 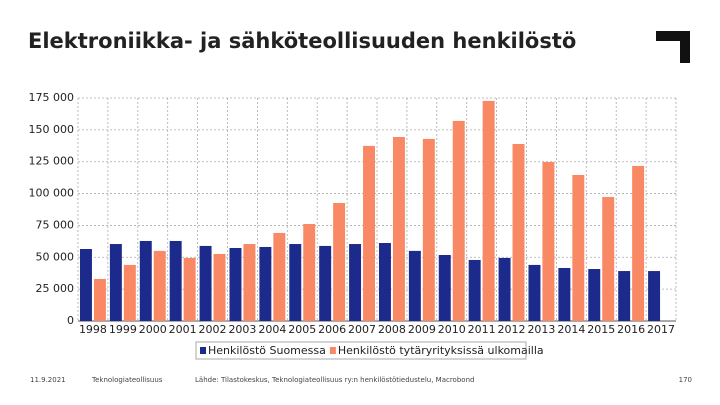 I want to click on x-tick-label: 2006, so click(x=332, y=329).